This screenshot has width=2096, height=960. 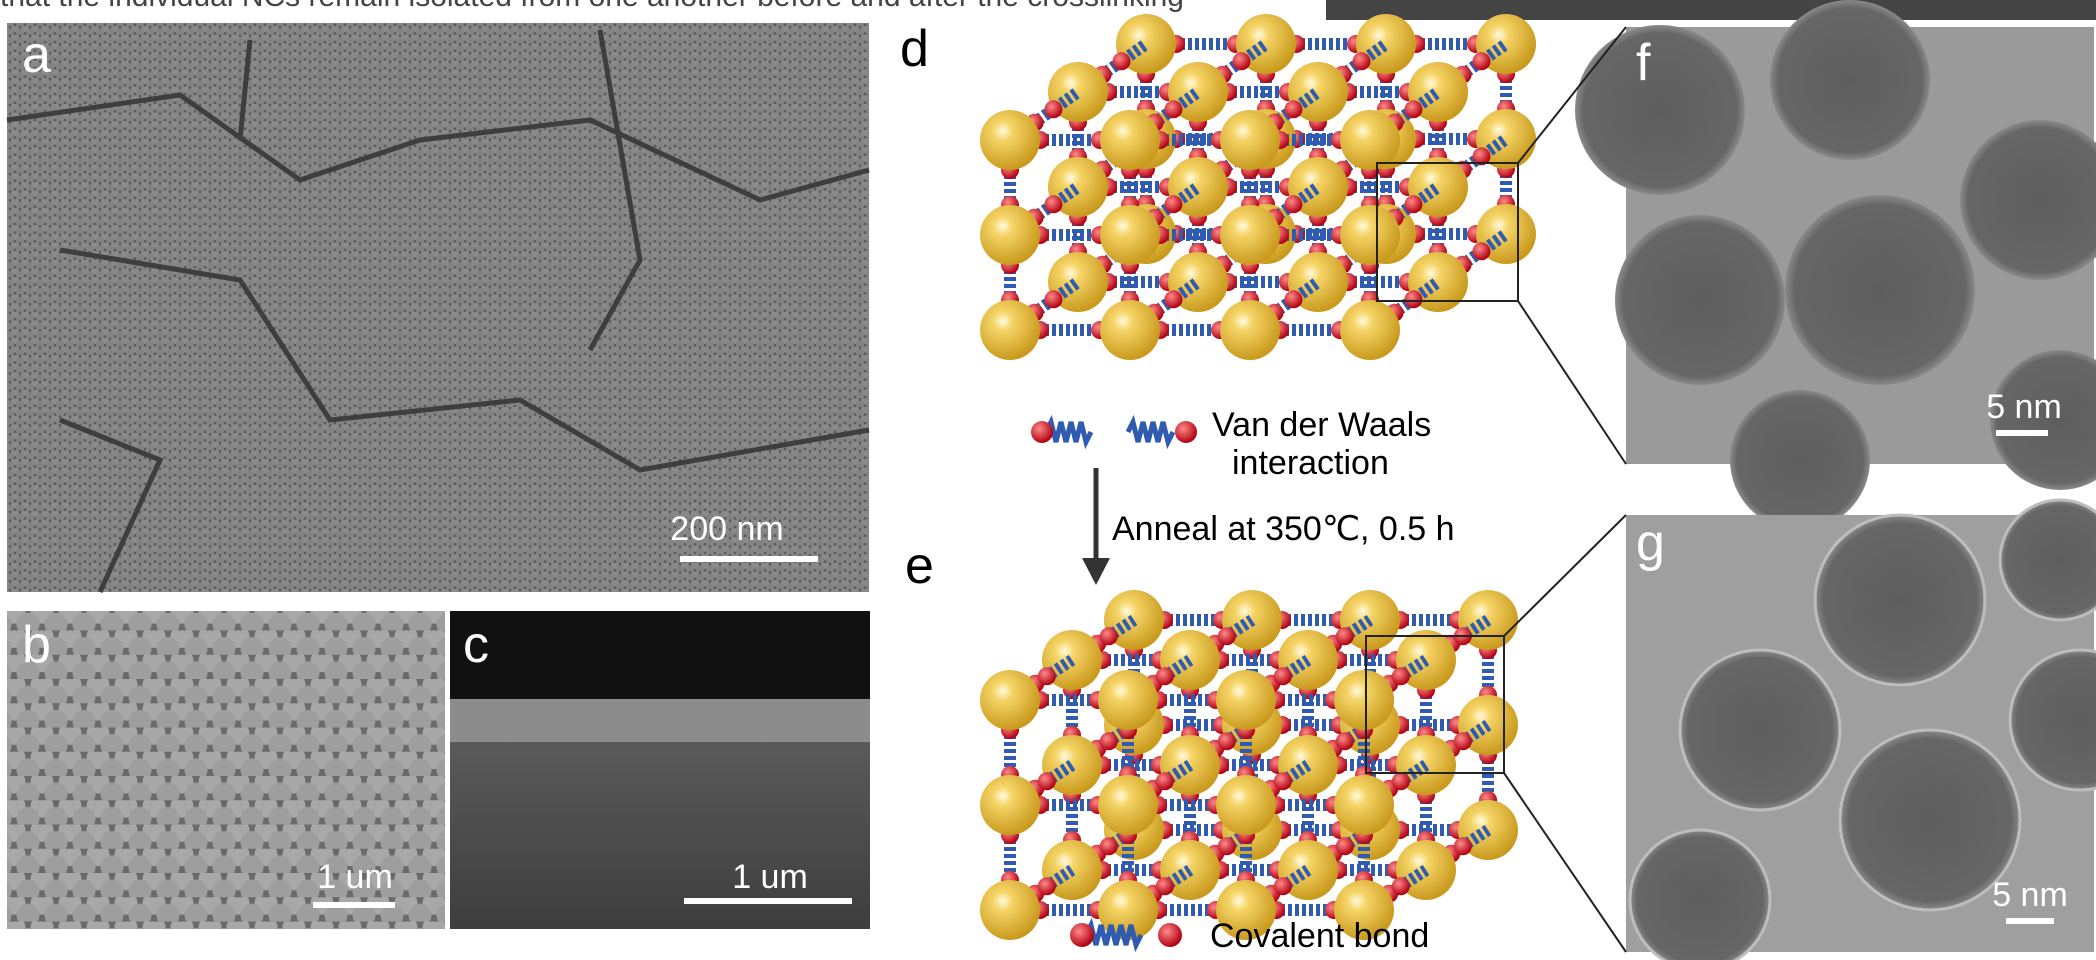 What do you see at coordinates (1310, 463) in the screenshot?
I see `legend-text: interaction` at bounding box center [1310, 463].